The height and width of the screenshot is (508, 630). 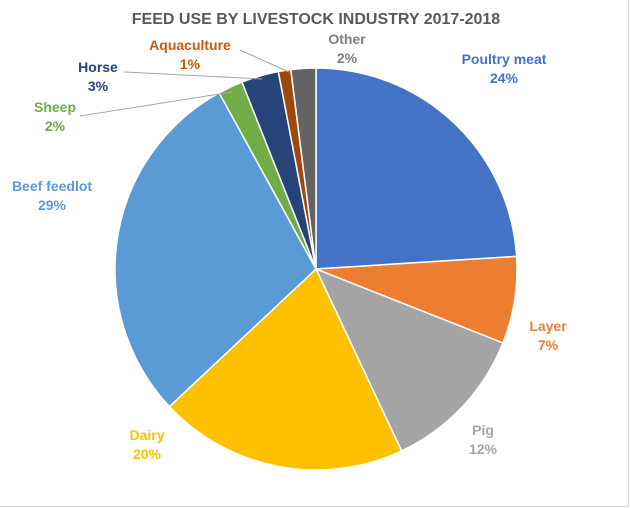 What do you see at coordinates (347, 58) in the screenshot?
I see `slice-value-other: 2%` at bounding box center [347, 58].